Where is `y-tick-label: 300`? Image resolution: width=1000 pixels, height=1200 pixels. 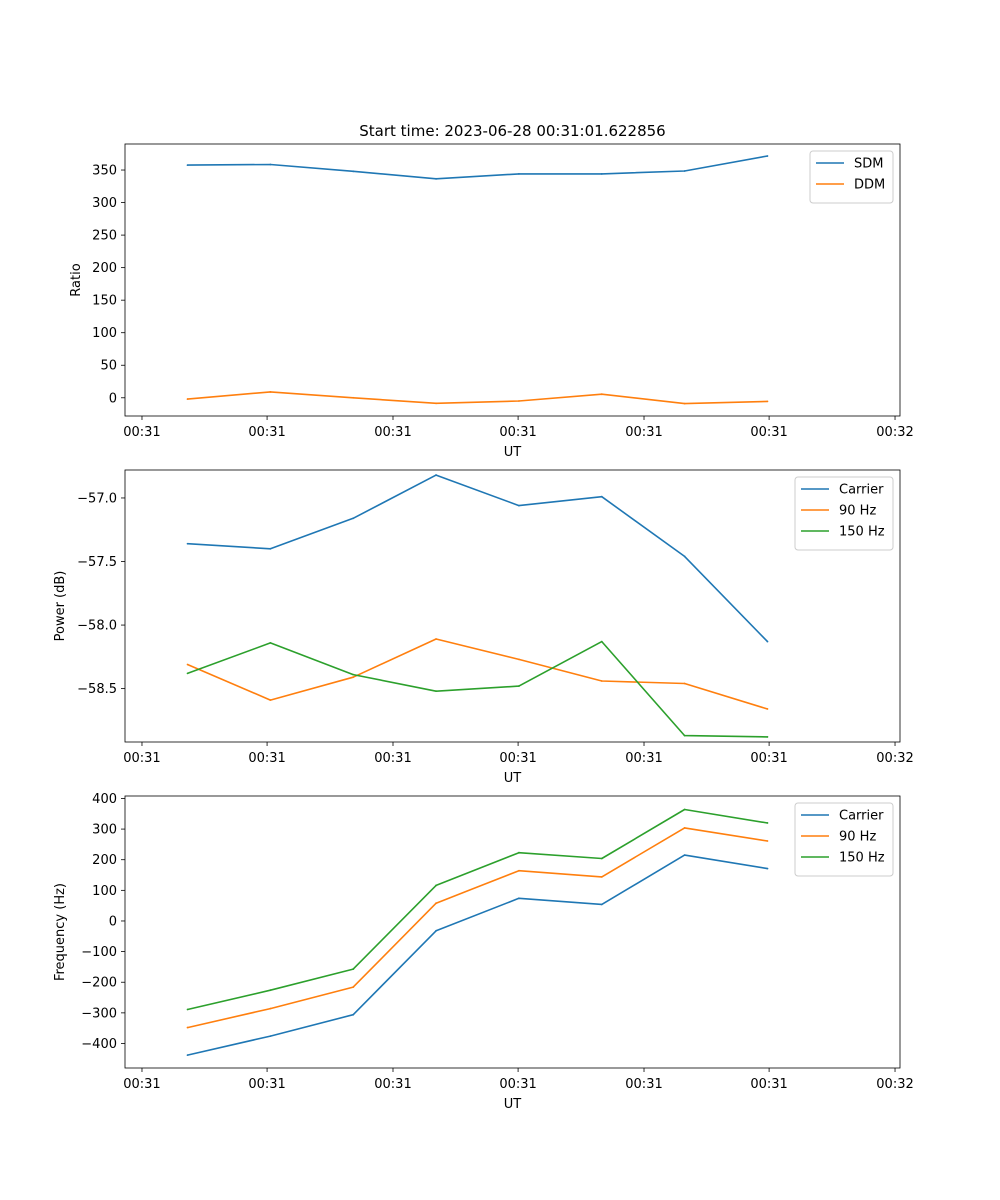
y-tick-label: 300 is located at coordinates (104, 830).